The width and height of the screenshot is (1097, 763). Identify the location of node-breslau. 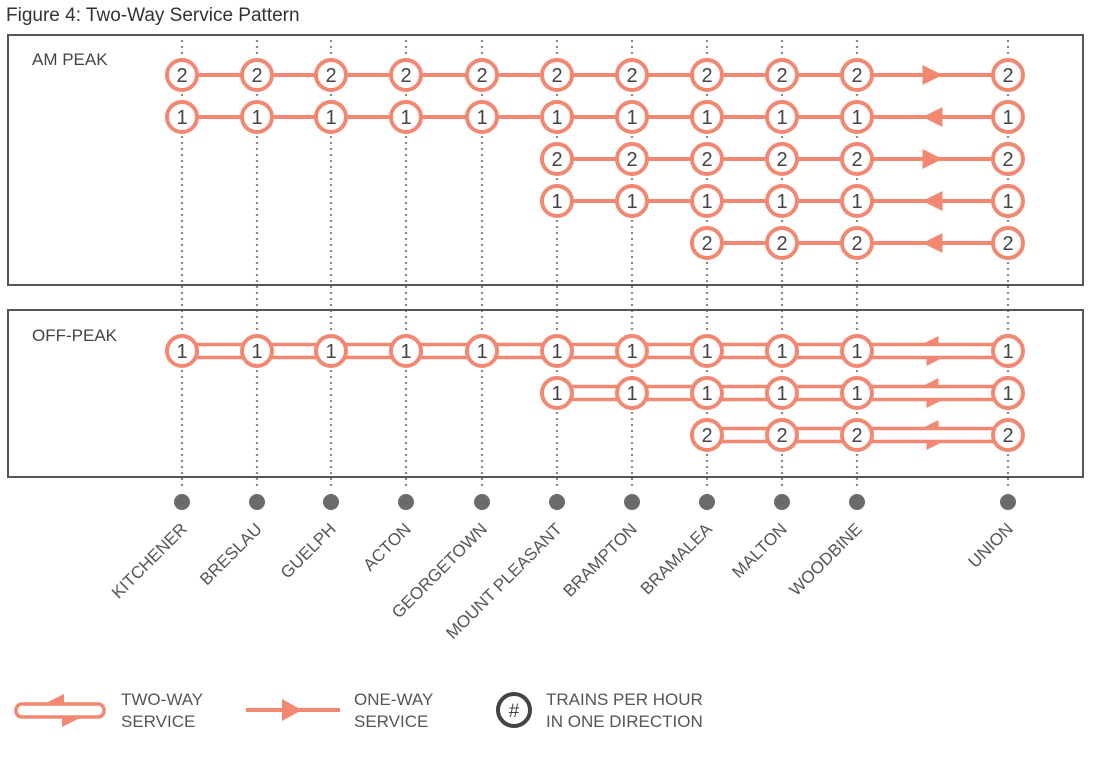
(257, 117).